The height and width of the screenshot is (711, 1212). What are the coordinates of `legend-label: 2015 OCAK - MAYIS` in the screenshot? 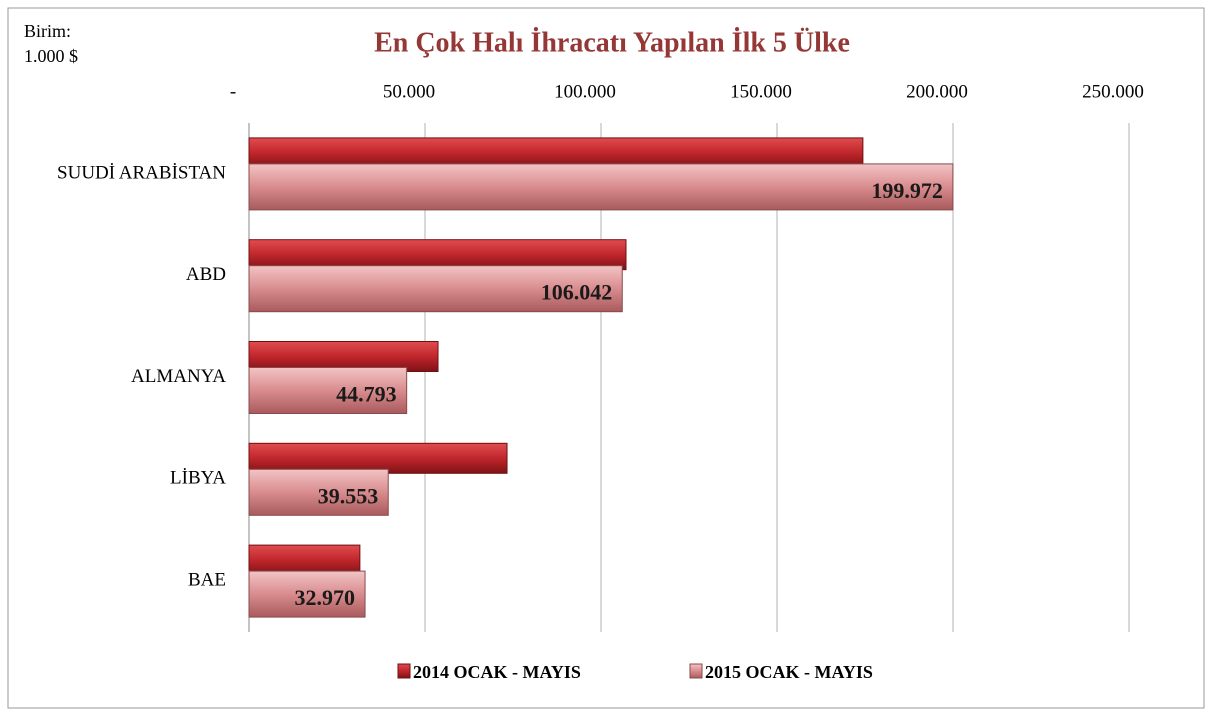 It's located at (789, 672).